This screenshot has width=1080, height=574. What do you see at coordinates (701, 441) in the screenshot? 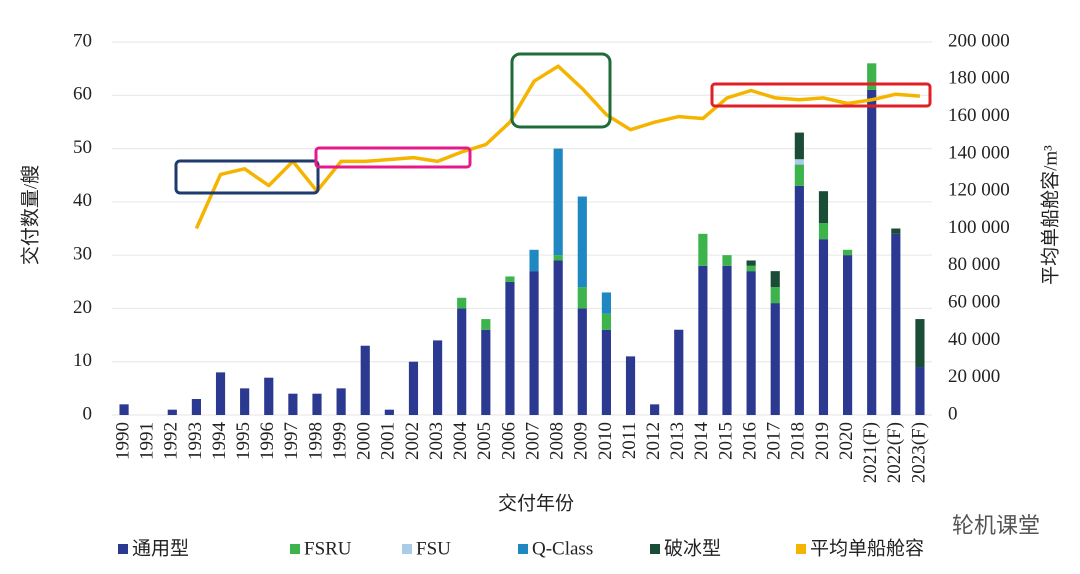
I see `x-tick-label: 2014` at bounding box center [701, 441].